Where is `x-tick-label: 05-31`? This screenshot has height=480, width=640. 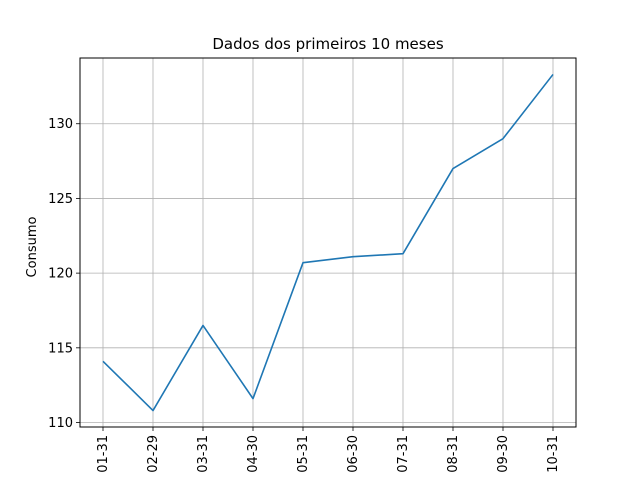
x-tick-label: 05-31 is located at coordinates (303, 454).